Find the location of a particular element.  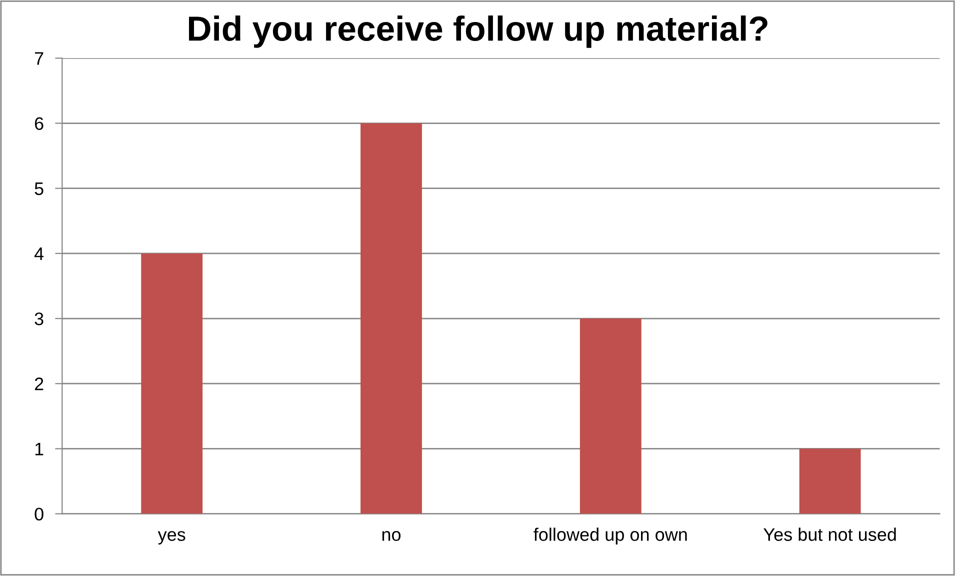

y-tick-label: 6 is located at coordinates (39, 123).